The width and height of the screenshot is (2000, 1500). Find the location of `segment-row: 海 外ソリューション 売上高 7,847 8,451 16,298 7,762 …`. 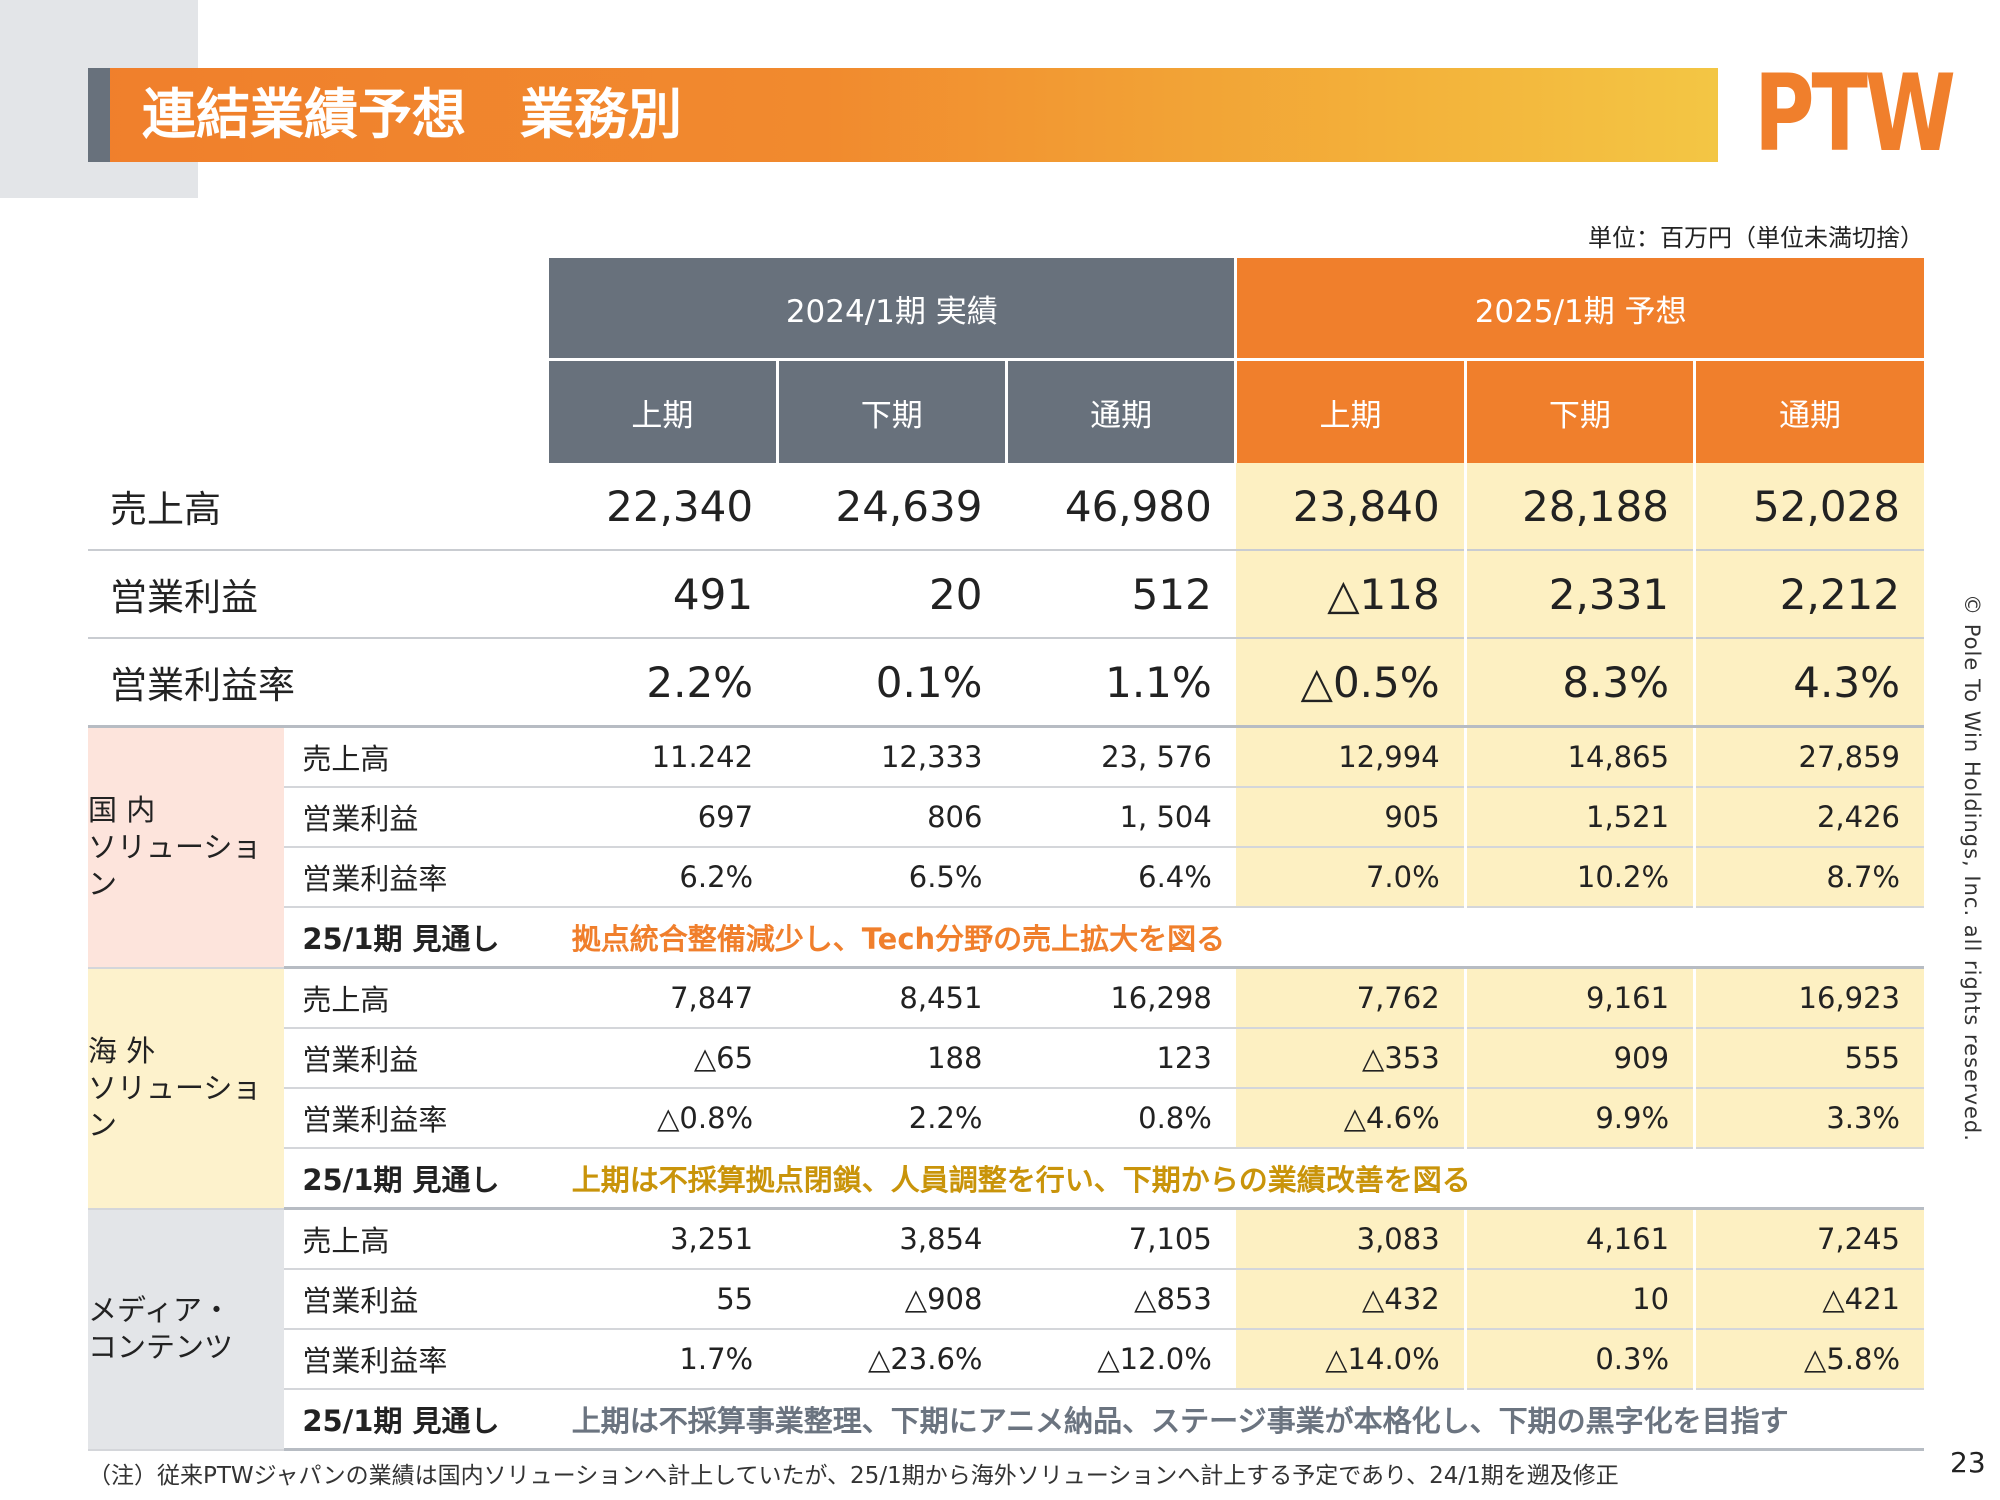

segment-row: 海 外ソリューション 売上高 7,847 8,451 16,298 7,762 … is located at coordinates (1006, 1088).